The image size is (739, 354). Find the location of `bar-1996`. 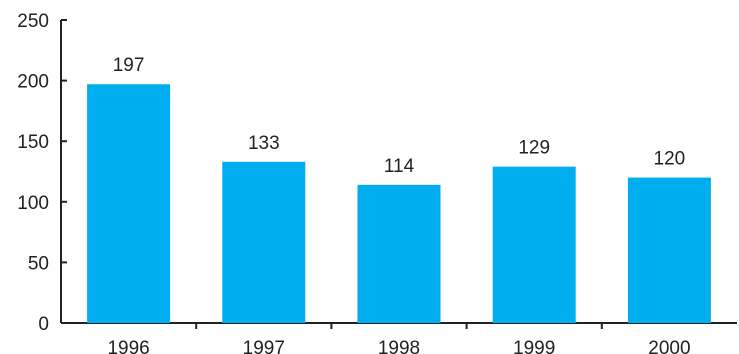

bar-1996 is located at coordinates (129, 204).